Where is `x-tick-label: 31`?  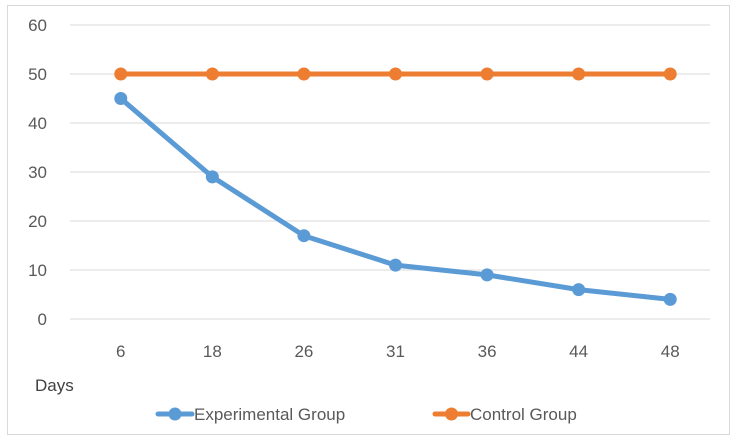 x-tick-label: 31 is located at coordinates (395, 351).